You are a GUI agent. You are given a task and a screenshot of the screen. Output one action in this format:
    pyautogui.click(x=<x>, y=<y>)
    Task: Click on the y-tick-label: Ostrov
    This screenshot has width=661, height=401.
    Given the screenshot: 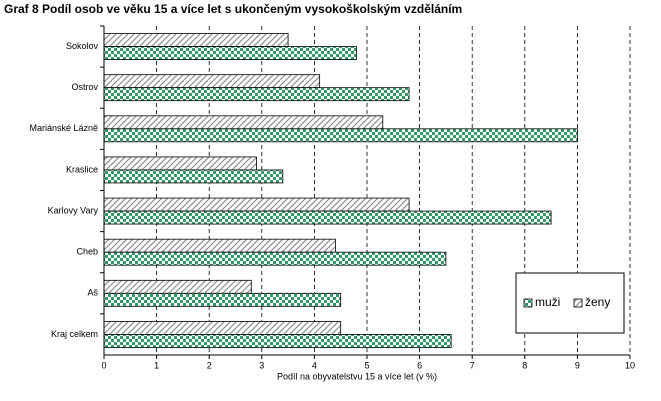 What is the action you would take?
    pyautogui.click(x=84, y=87)
    